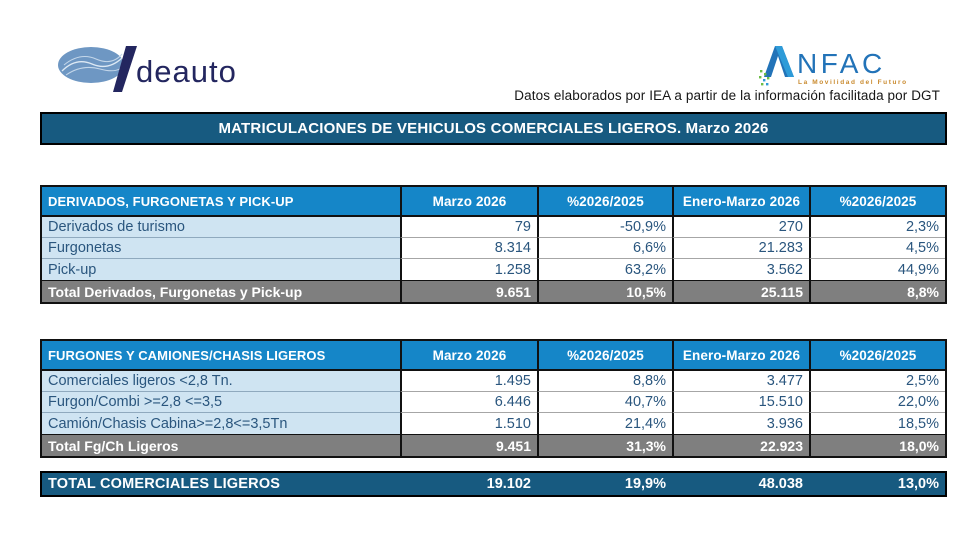  I want to click on total-value: 31,3%, so click(604, 445).